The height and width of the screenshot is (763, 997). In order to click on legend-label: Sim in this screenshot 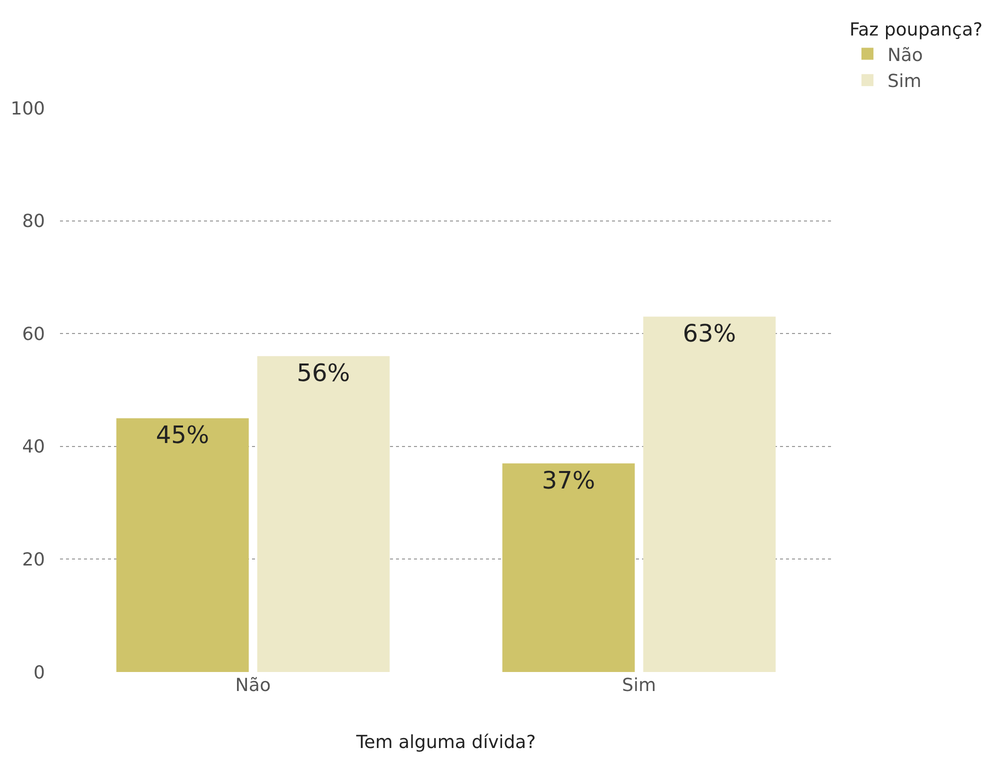, I will do `click(904, 81)`.